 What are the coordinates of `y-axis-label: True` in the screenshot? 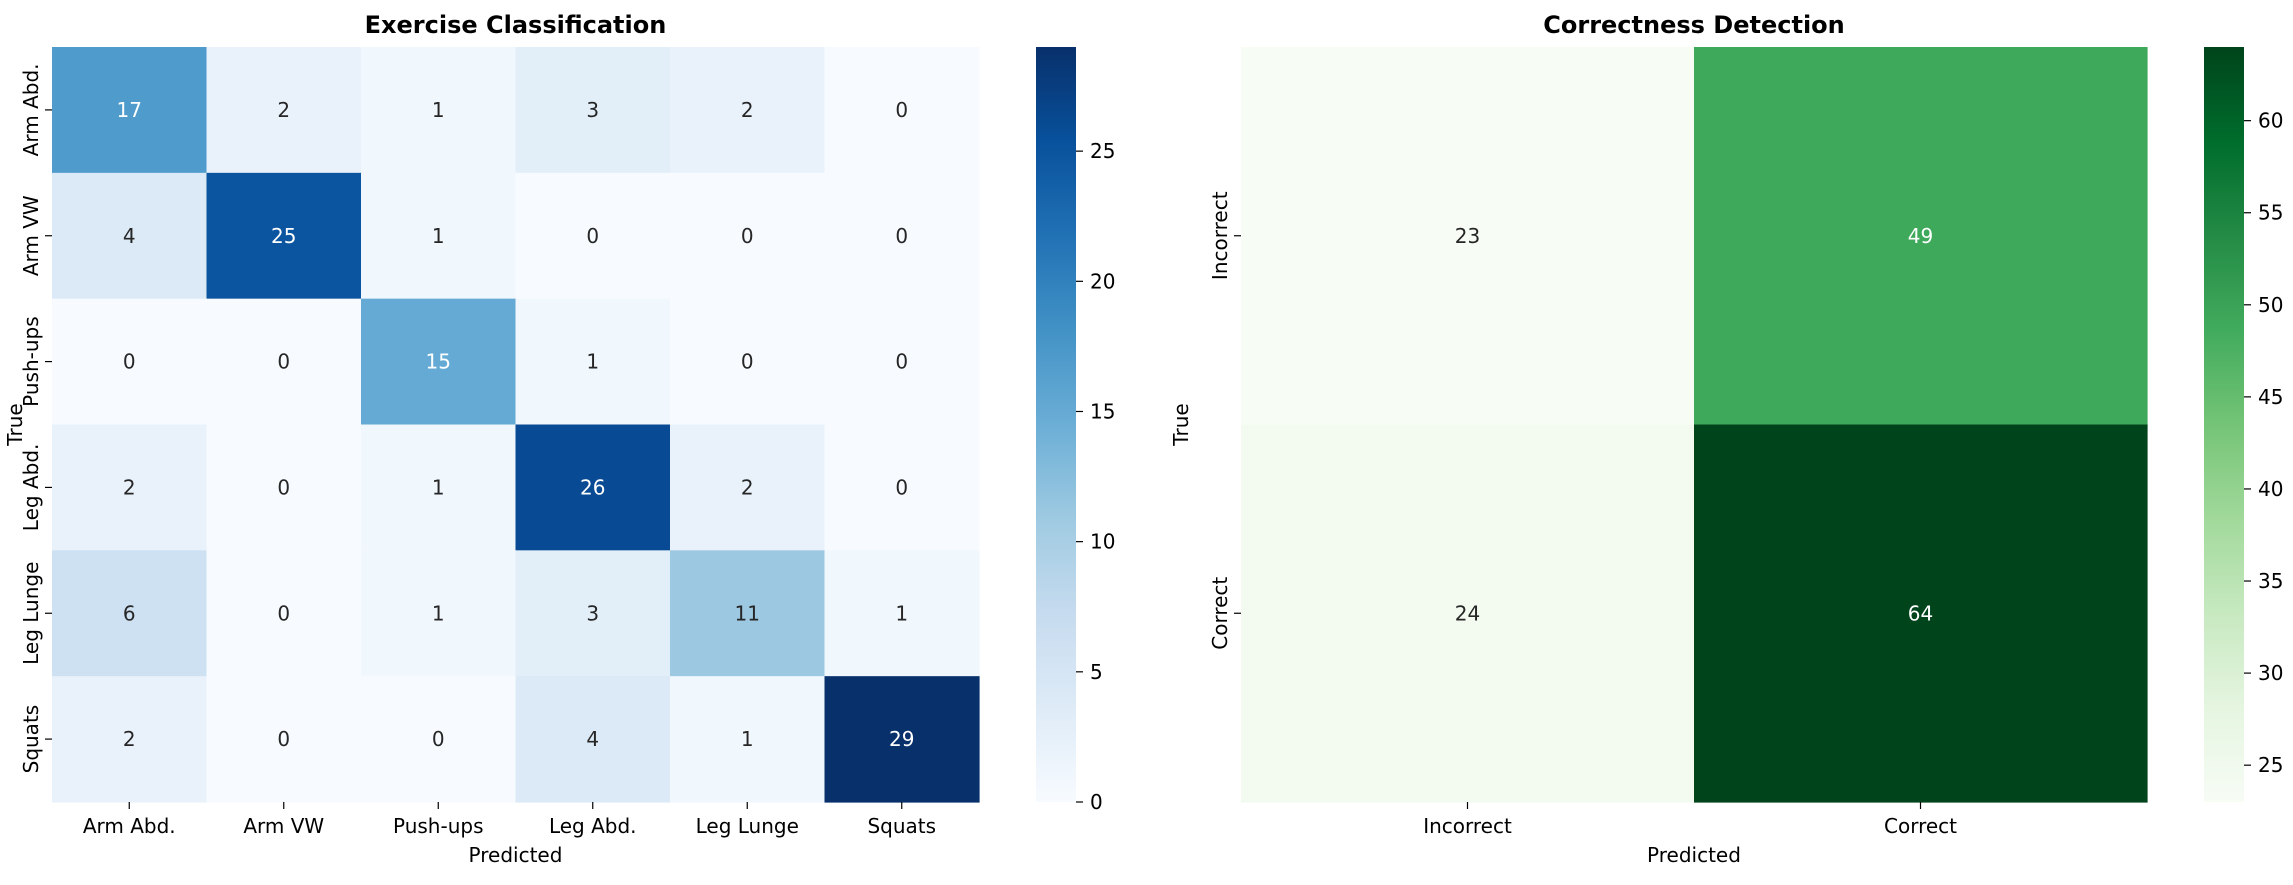 It's located at (1181, 424).